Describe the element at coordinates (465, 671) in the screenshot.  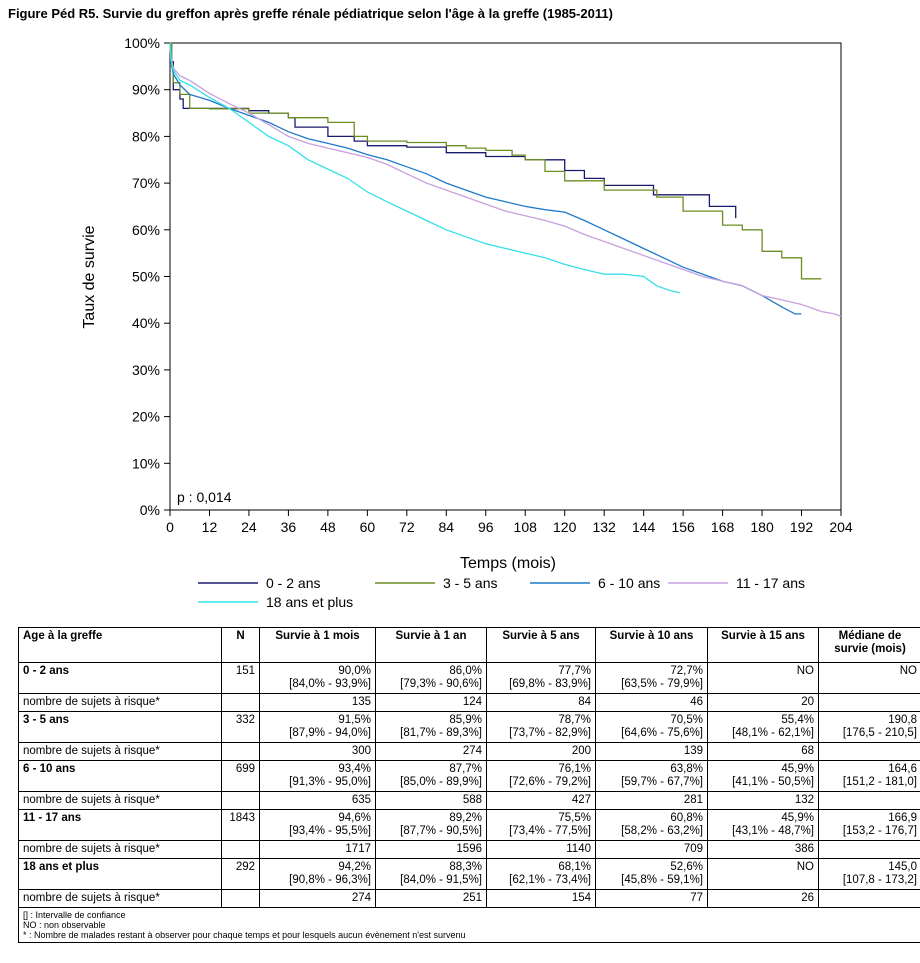
I see `survival-value: 86,0%` at that location.